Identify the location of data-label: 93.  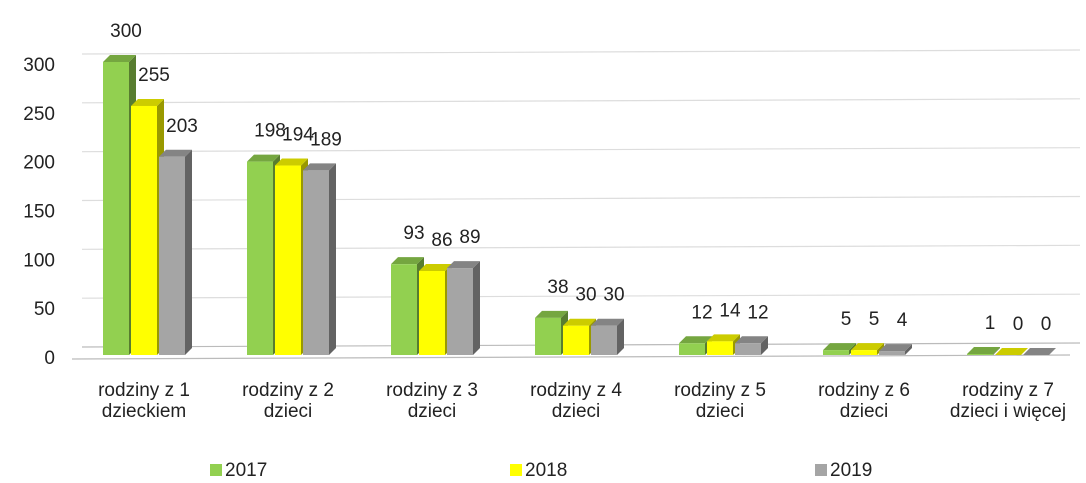
(413, 233).